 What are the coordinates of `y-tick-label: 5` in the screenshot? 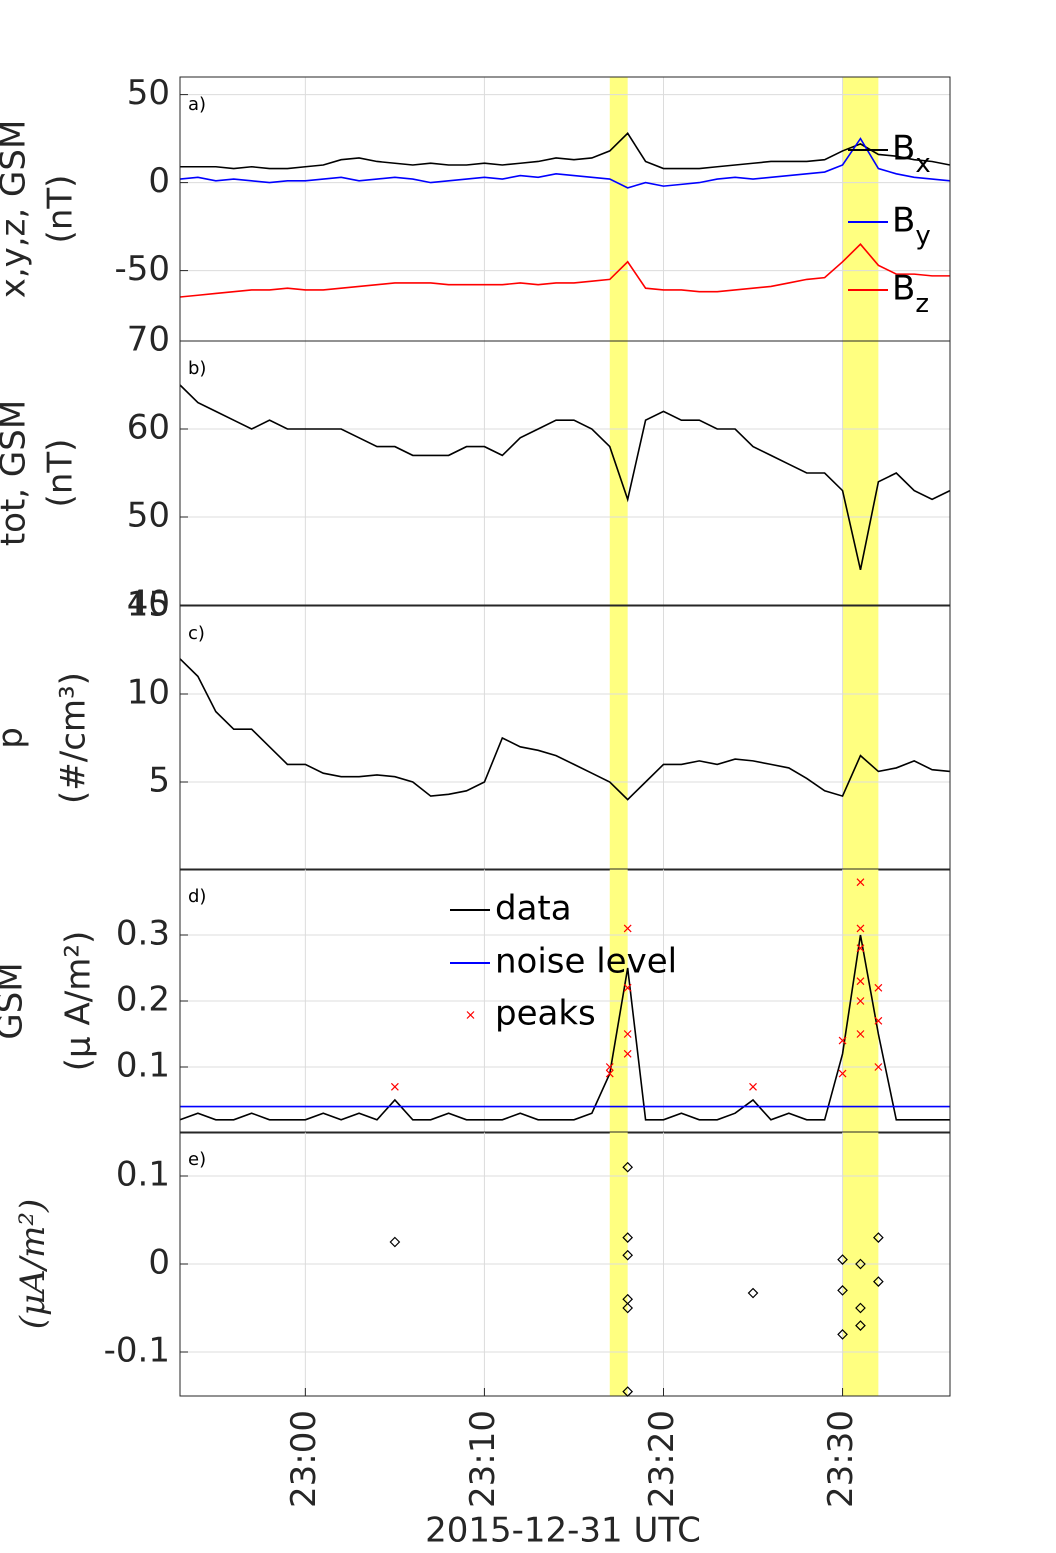 It's located at (159, 781).